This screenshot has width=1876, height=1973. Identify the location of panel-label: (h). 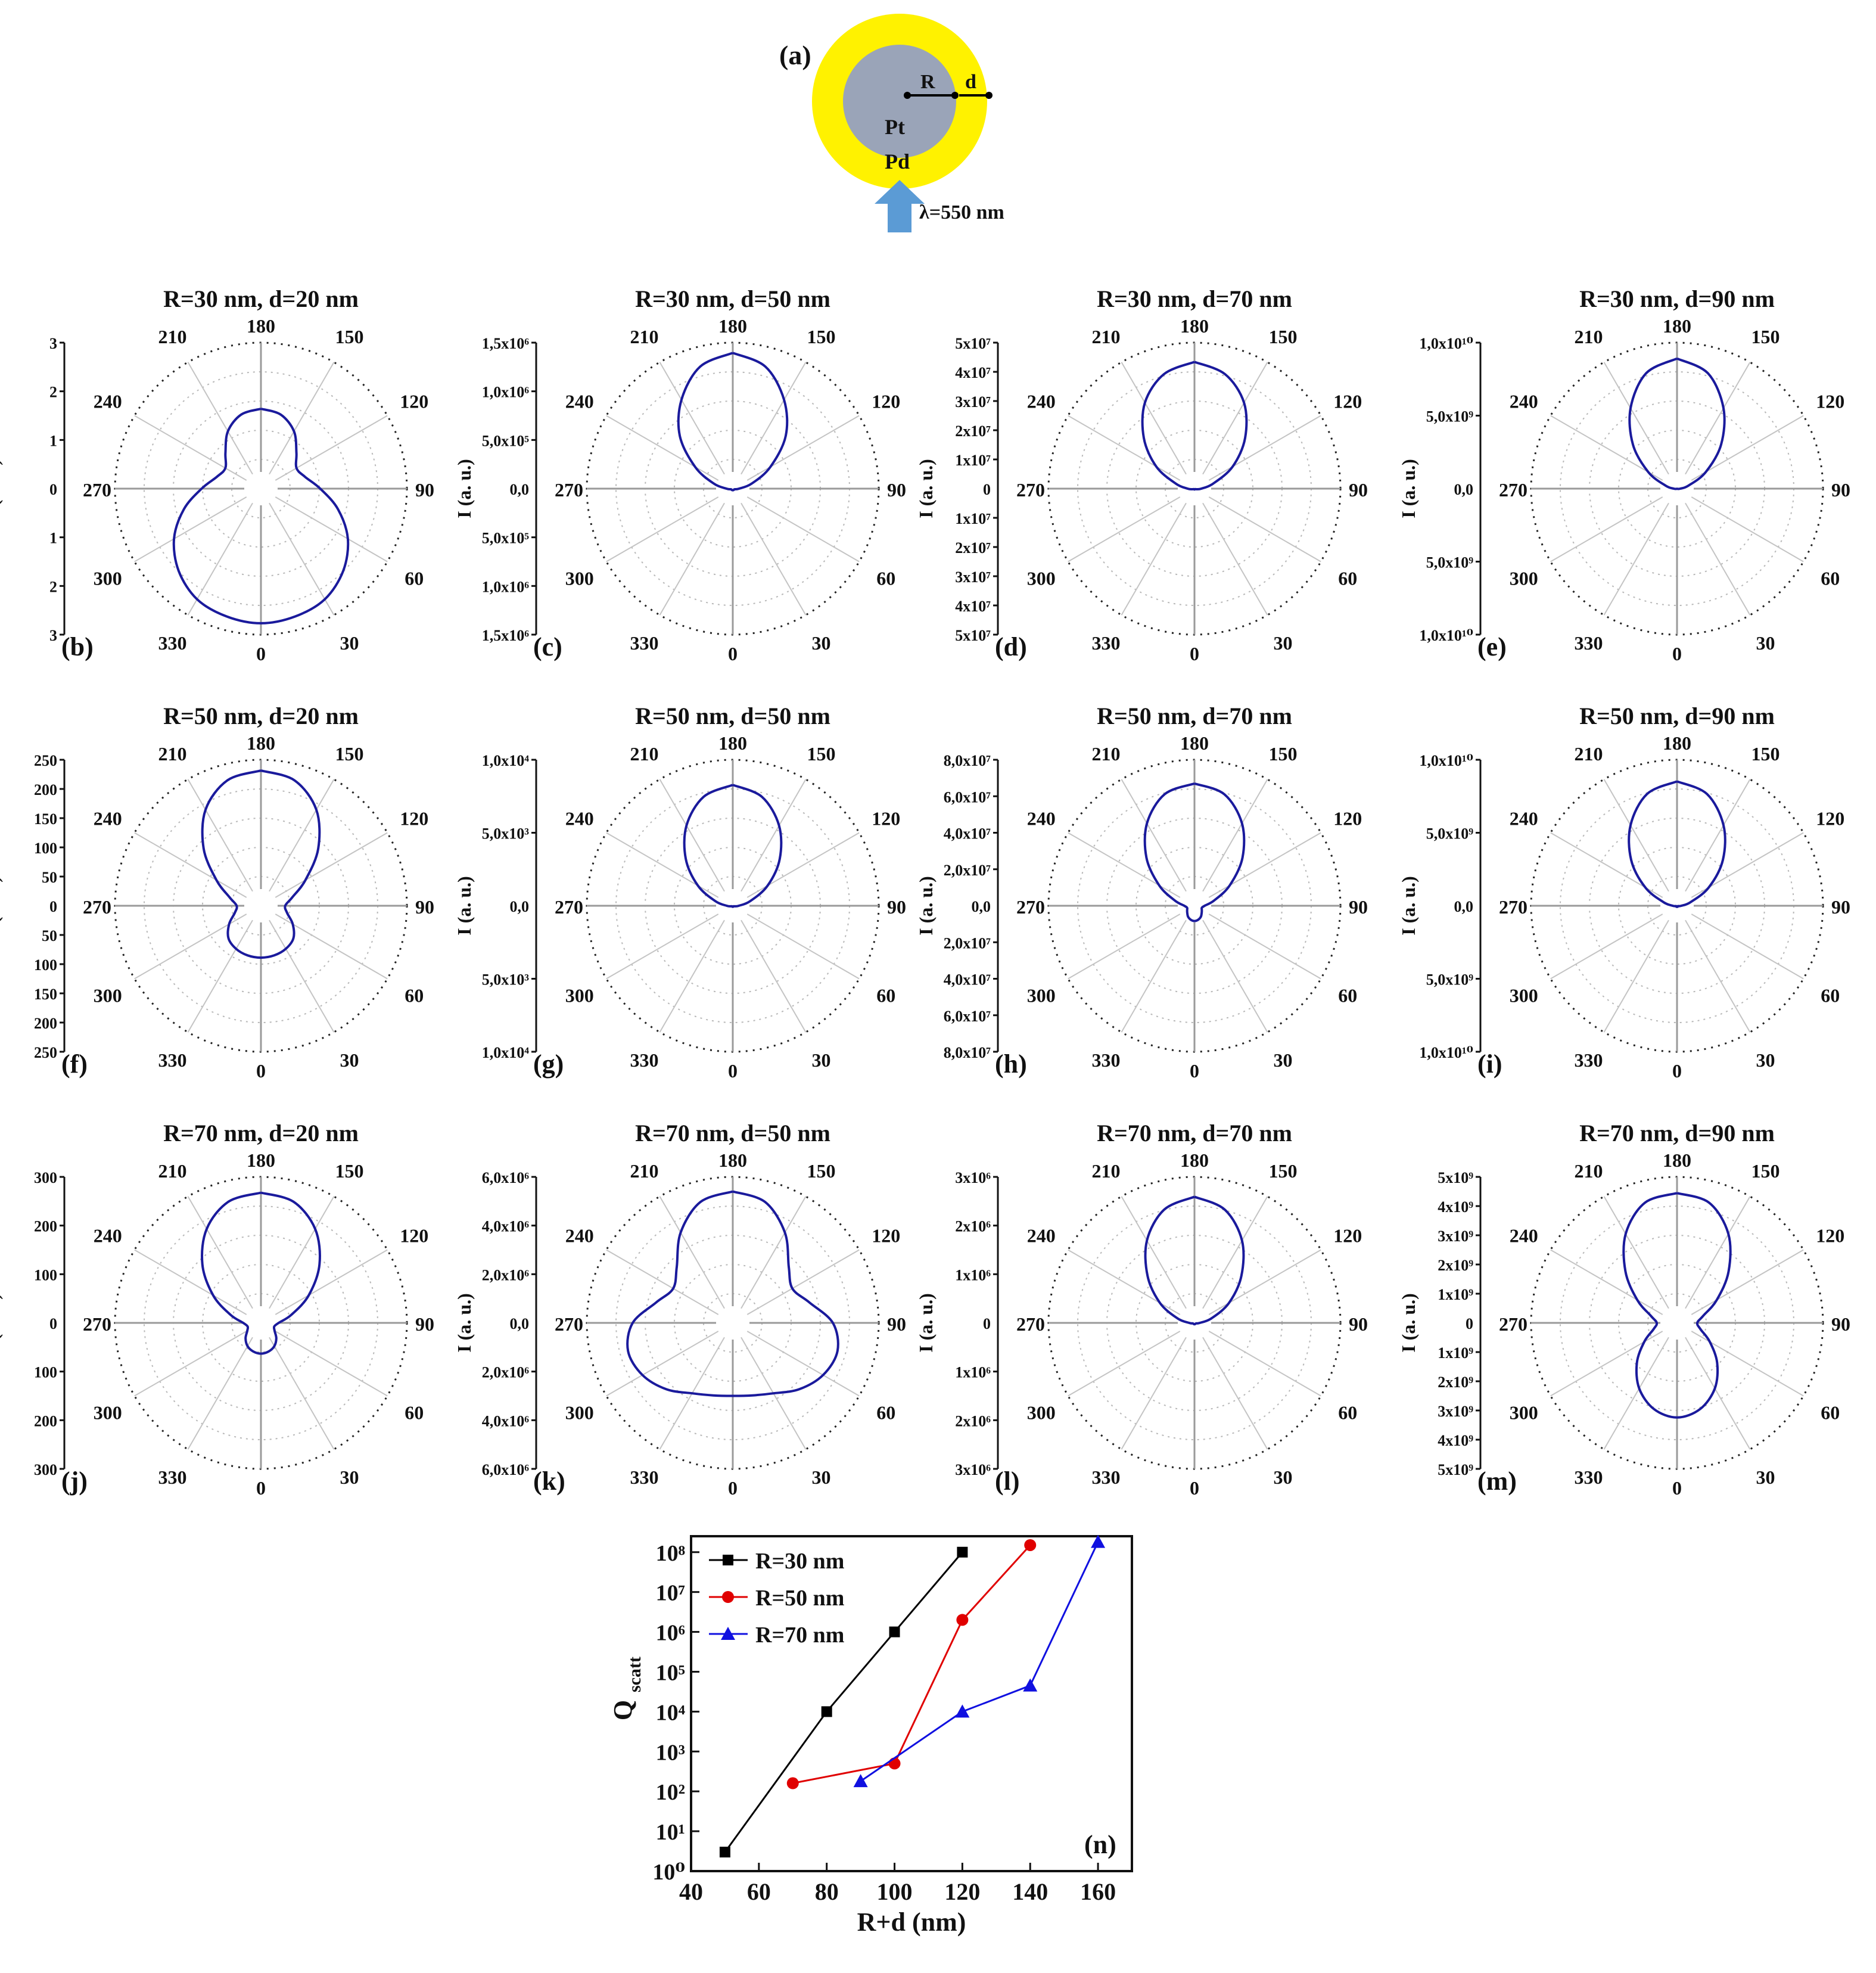
(1011, 1064).